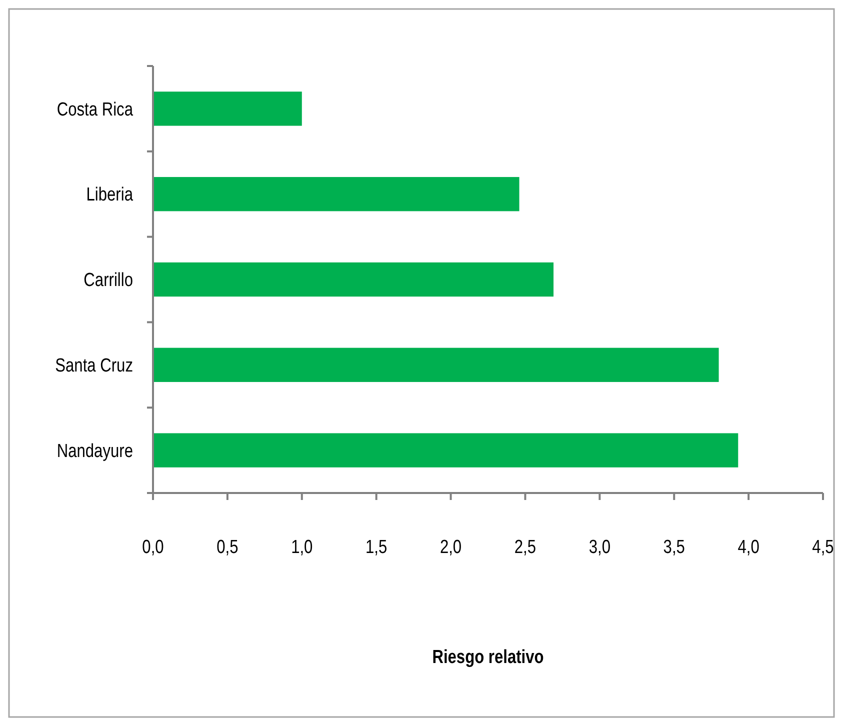 Image resolution: width=843 pixels, height=726 pixels. I want to click on y-tick-label: Costa Rica, so click(95, 109).